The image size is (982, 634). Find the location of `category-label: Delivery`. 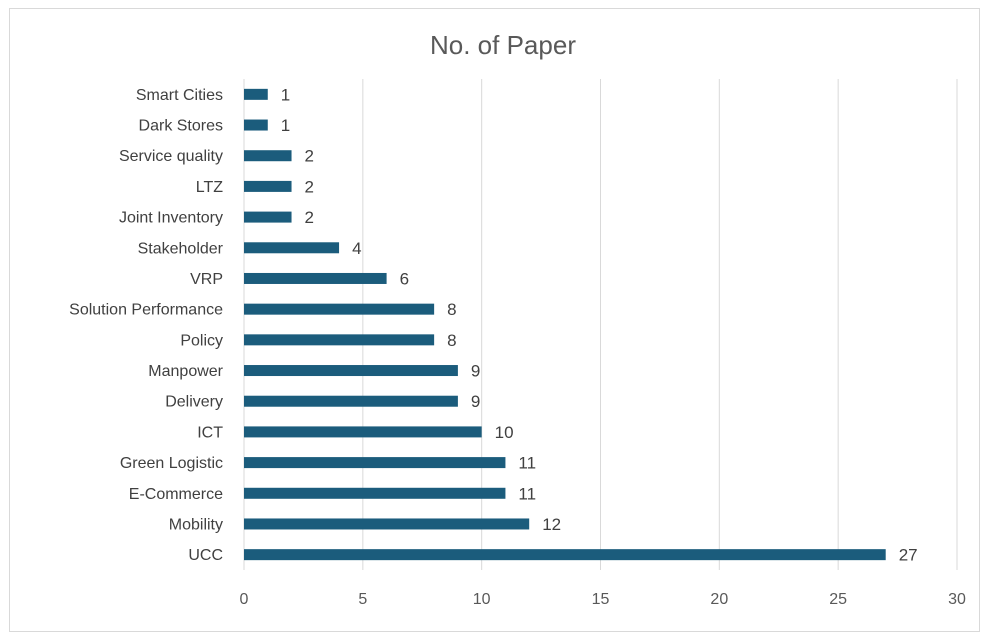

category-label: Delivery is located at coordinates (194, 402).